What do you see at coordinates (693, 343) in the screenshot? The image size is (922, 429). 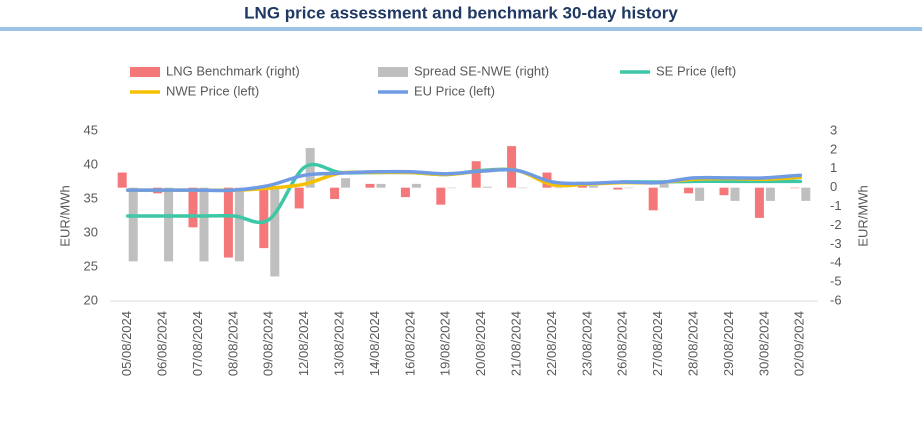 I see `x-tick-label: 28/08/2024` at bounding box center [693, 343].